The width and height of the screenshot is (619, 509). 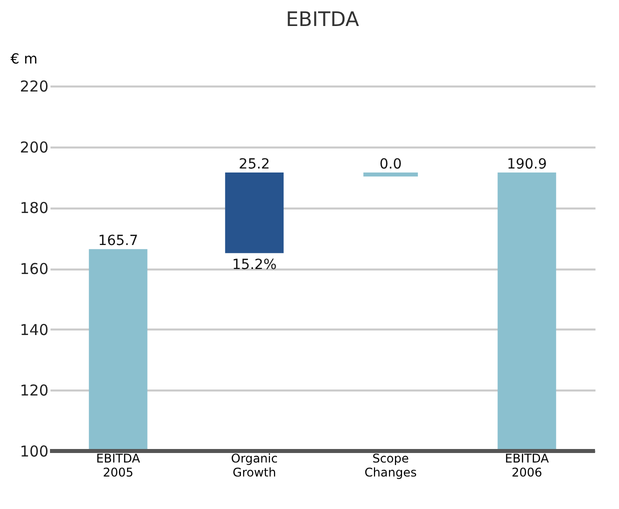 I want to click on y-axis-title: € m, so click(x=24, y=60).